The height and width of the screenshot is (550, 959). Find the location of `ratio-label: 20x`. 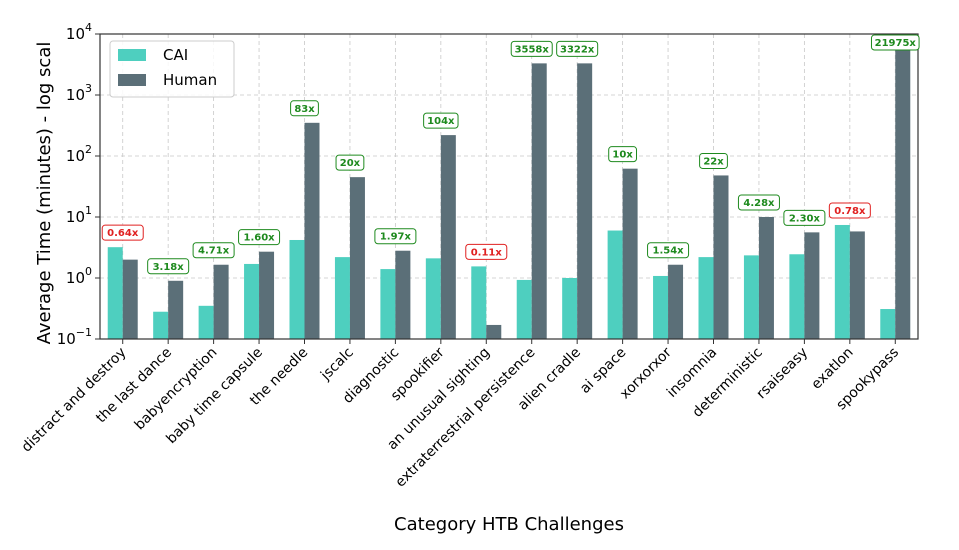

ratio-label: 20x is located at coordinates (350, 163).